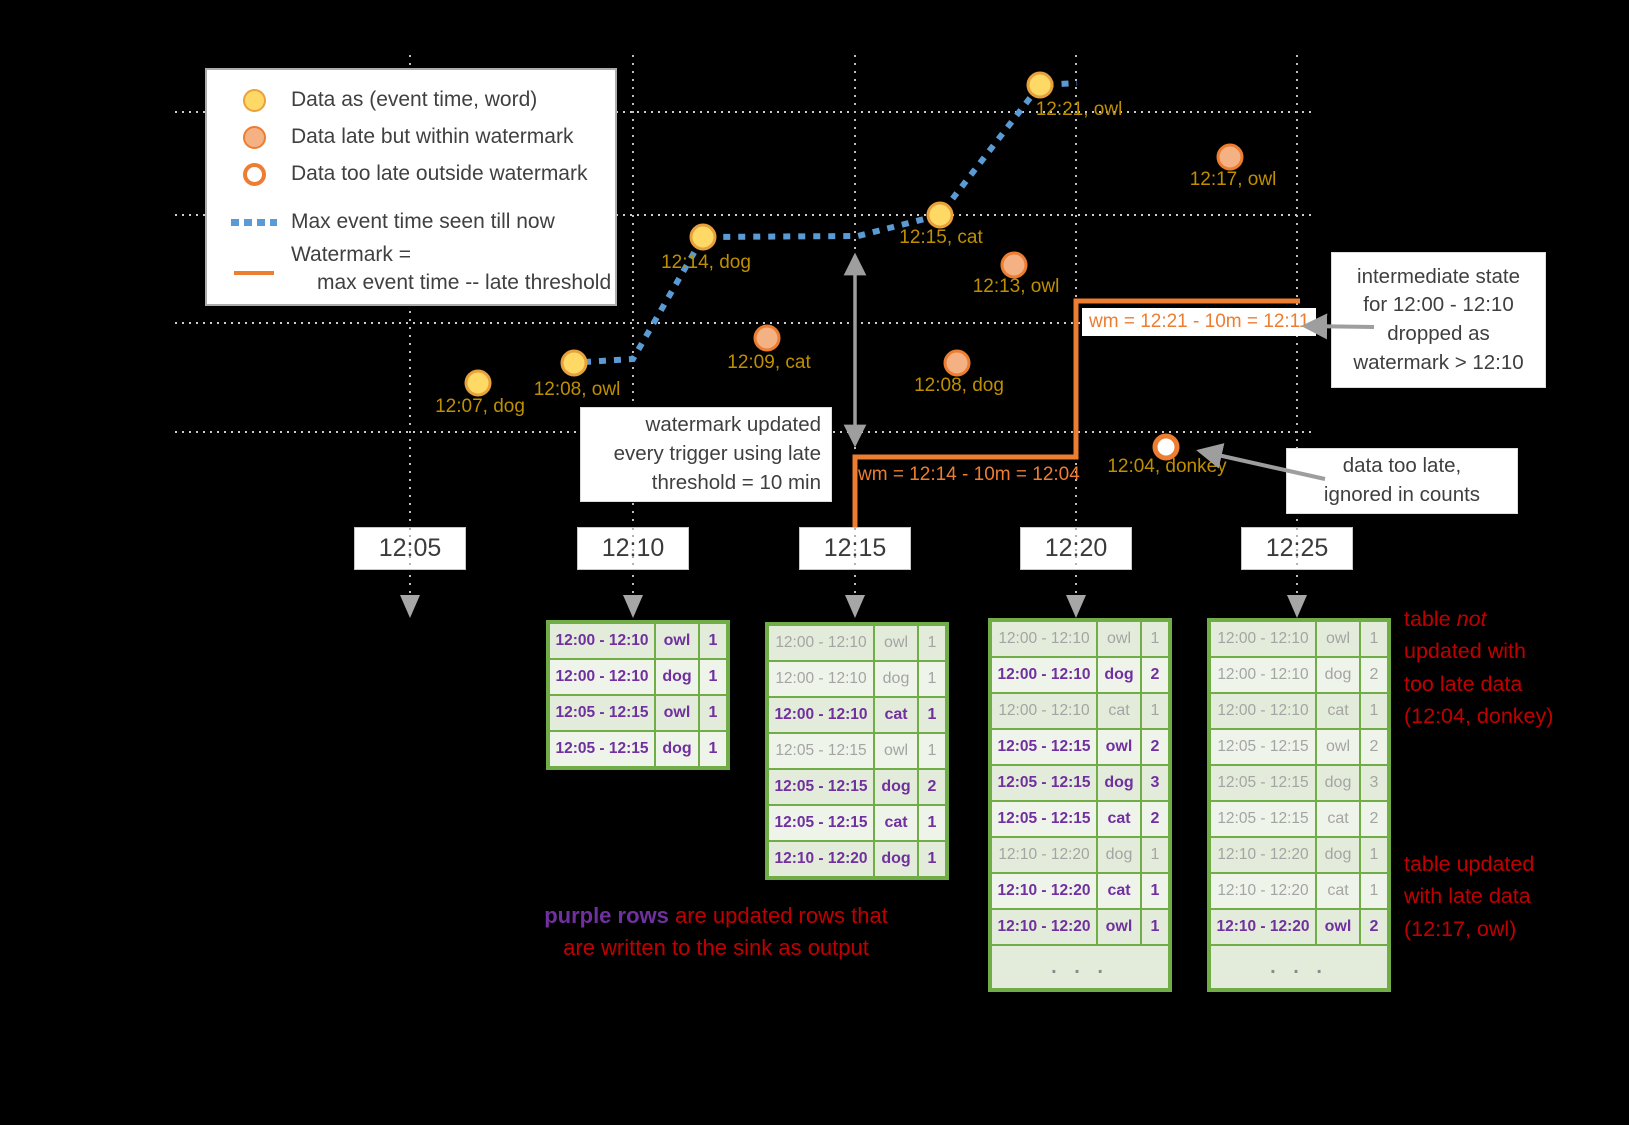  What do you see at coordinates (1076, 548) in the screenshot?
I see `axis-label-12-20: 12:20` at bounding box center [1076, 548].